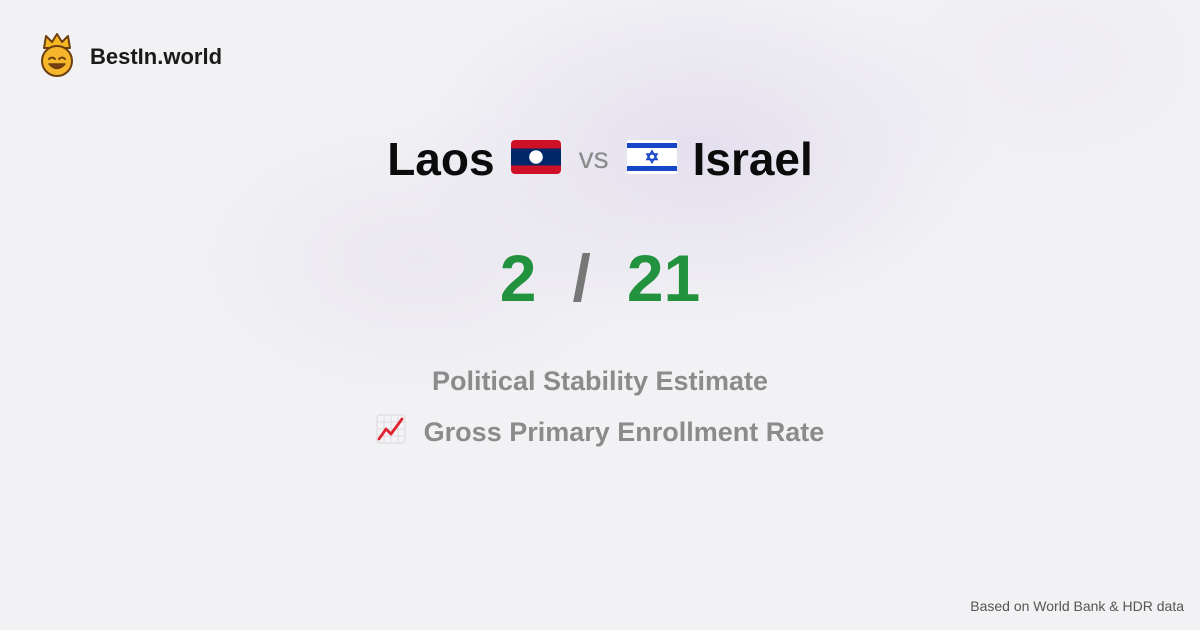 Image resolution: width=1200 pixels, height=630 pixels. I want to click on comparison-title: Laos vs Israel, so click(600, 159).